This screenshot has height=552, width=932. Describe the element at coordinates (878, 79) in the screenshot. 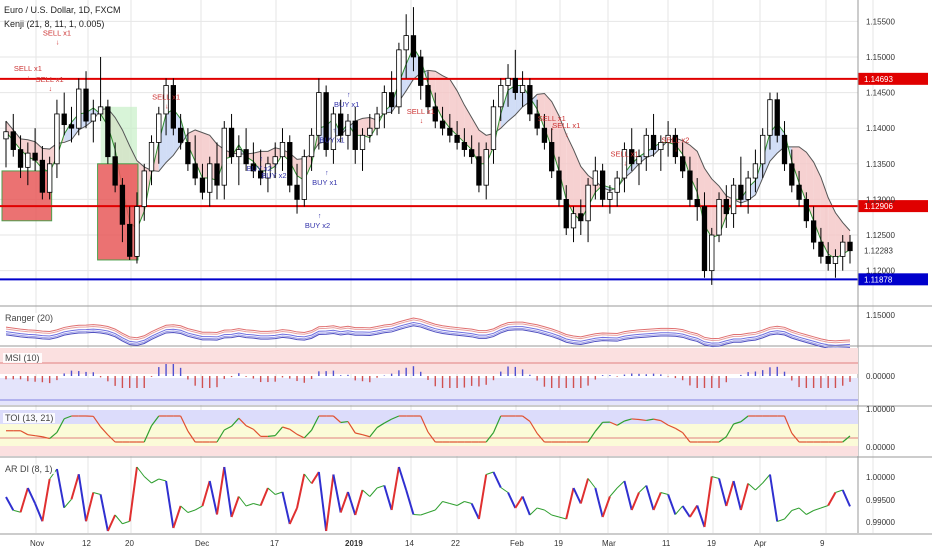

I see `level-tag-label: 1.14693` at that location.